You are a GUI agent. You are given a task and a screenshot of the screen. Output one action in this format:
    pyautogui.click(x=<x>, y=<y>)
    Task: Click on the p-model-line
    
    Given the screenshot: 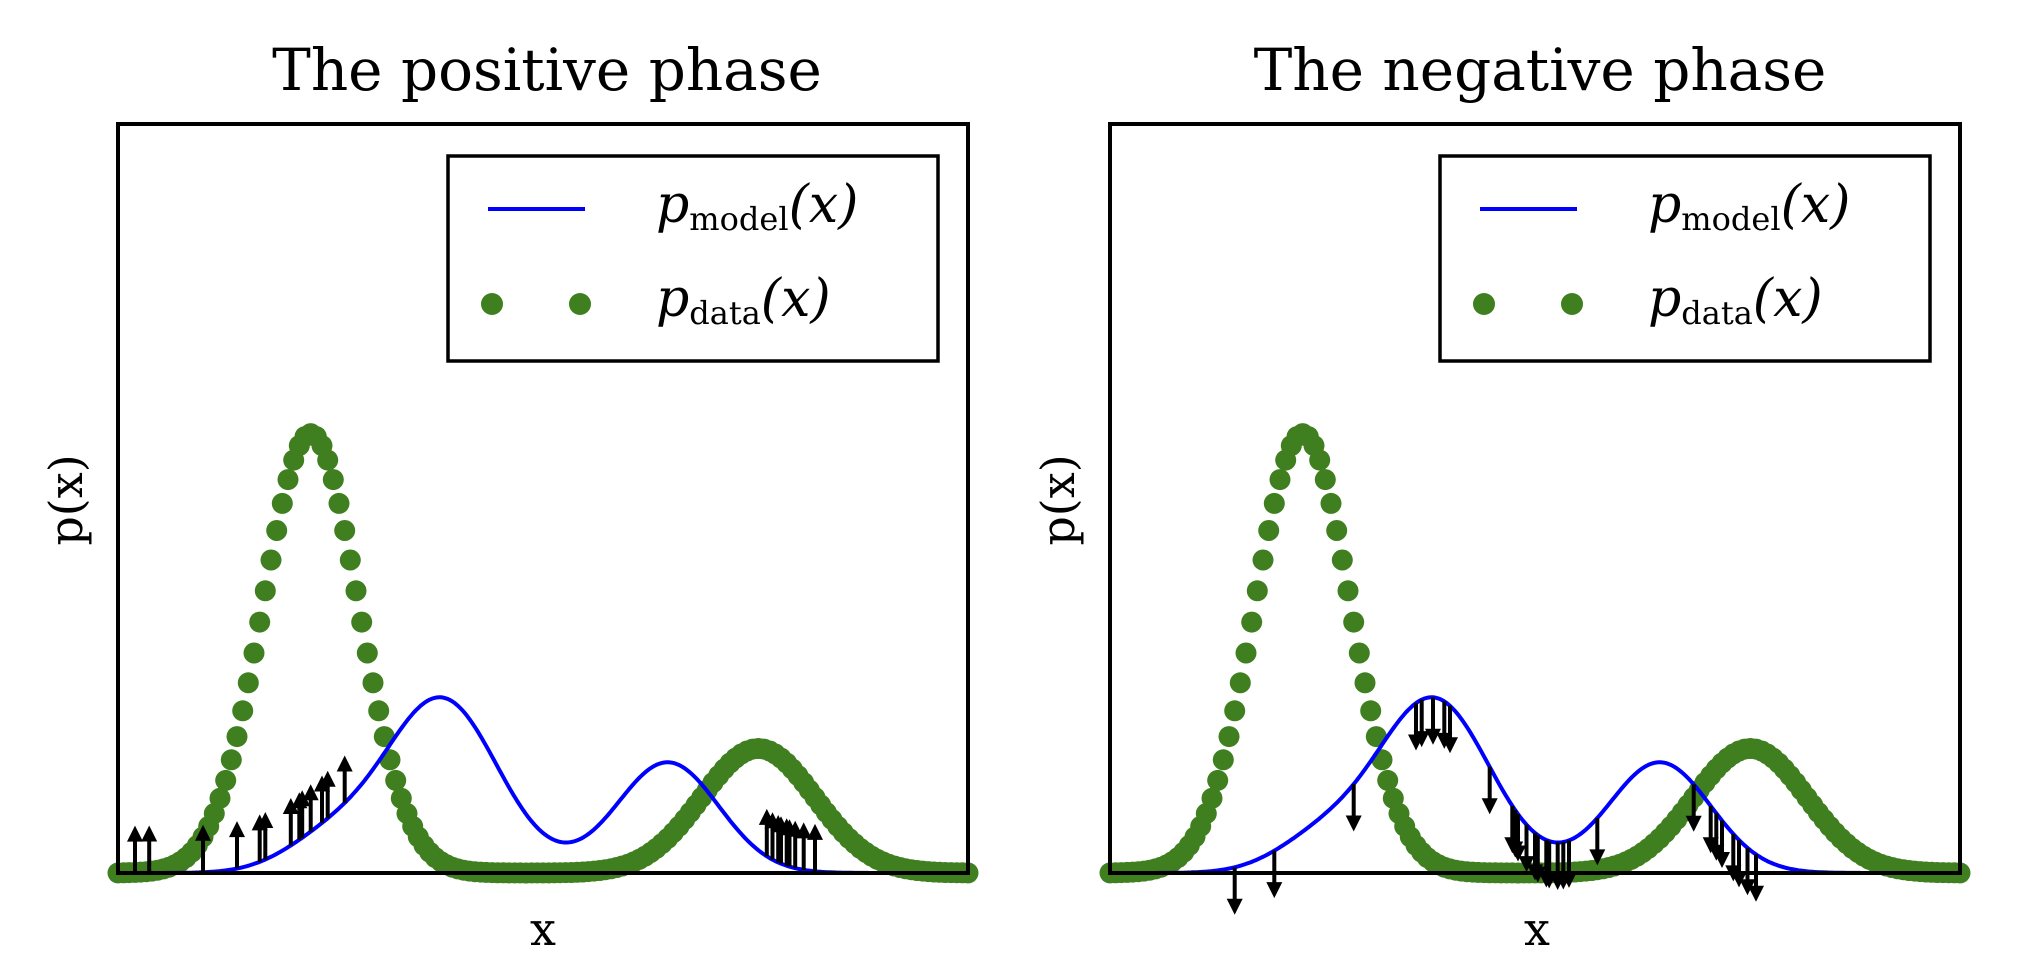 What is the action you would take?
    pyautogui.click(x=543, y=785)
    